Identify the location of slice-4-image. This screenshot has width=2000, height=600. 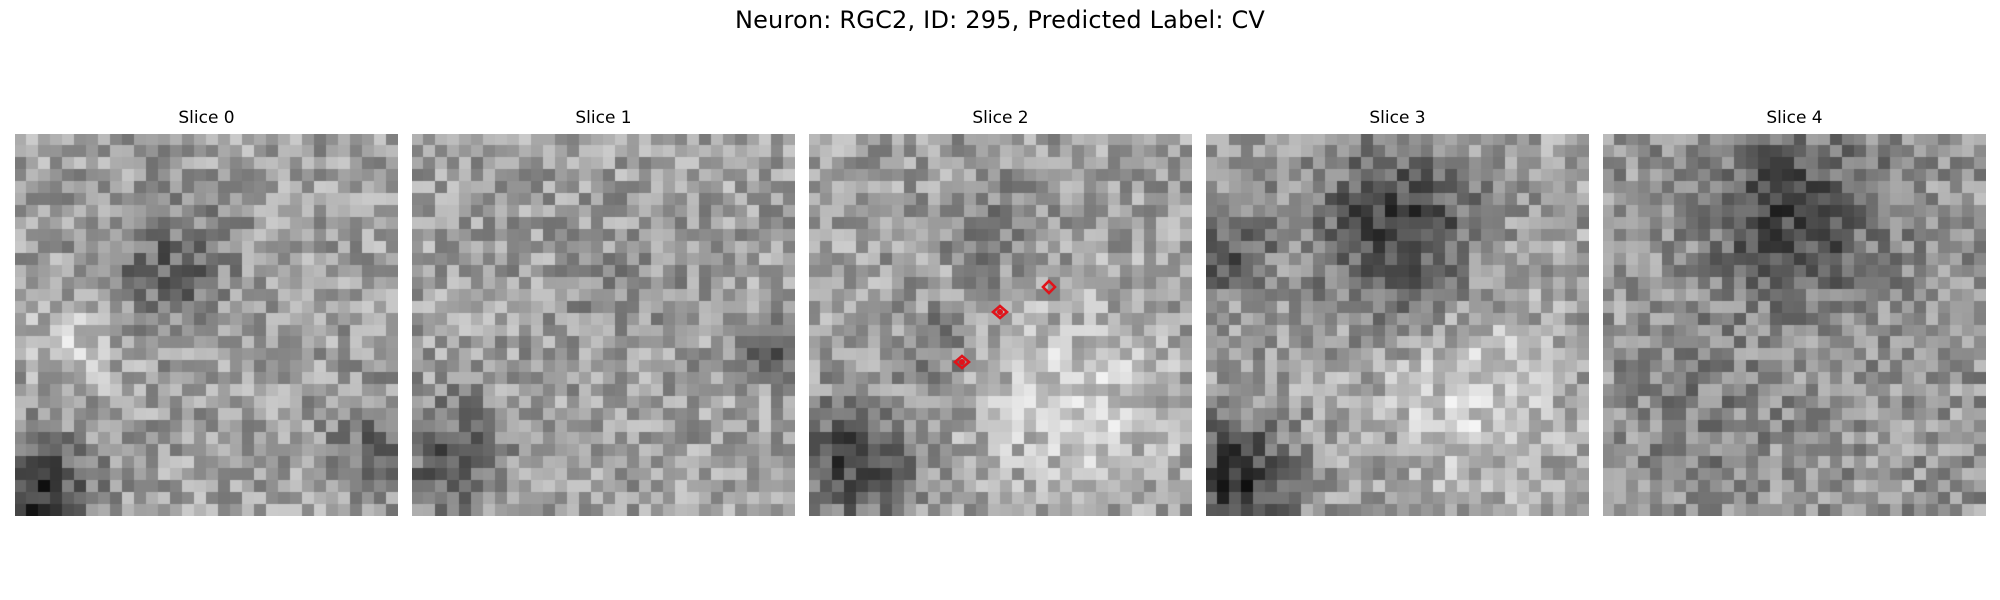
(1794, 325).